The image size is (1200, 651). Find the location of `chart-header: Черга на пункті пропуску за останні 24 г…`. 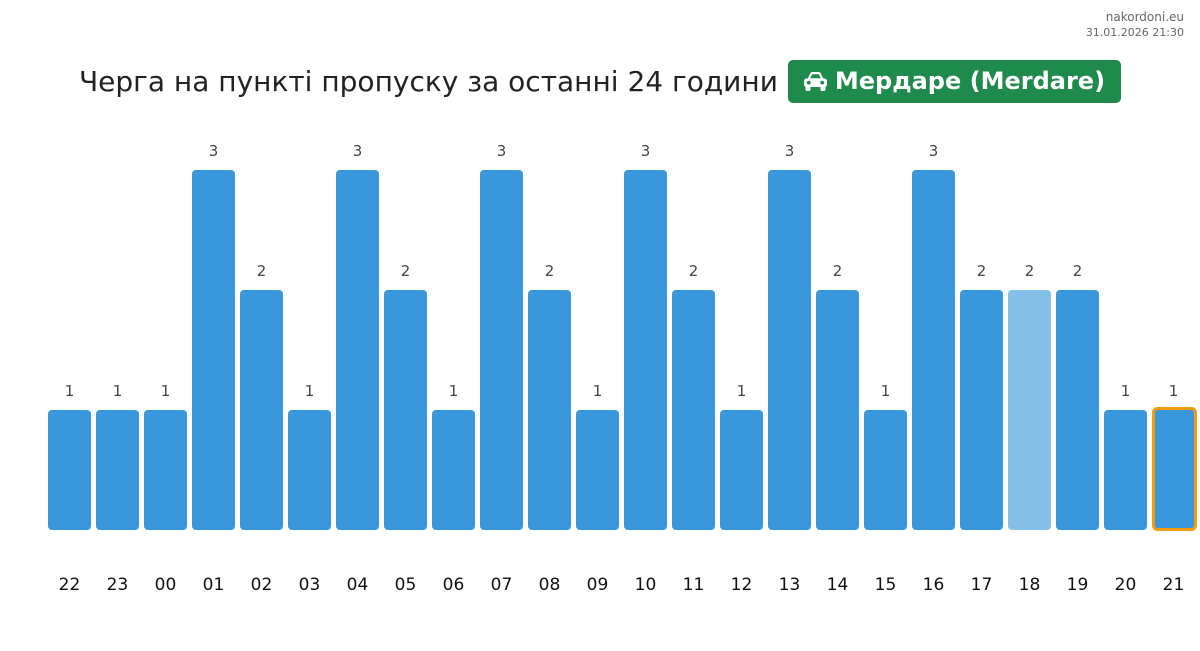

chart-header: Черга на пункті пропуску за останні 24 г… is located at coordinates (600, 81).